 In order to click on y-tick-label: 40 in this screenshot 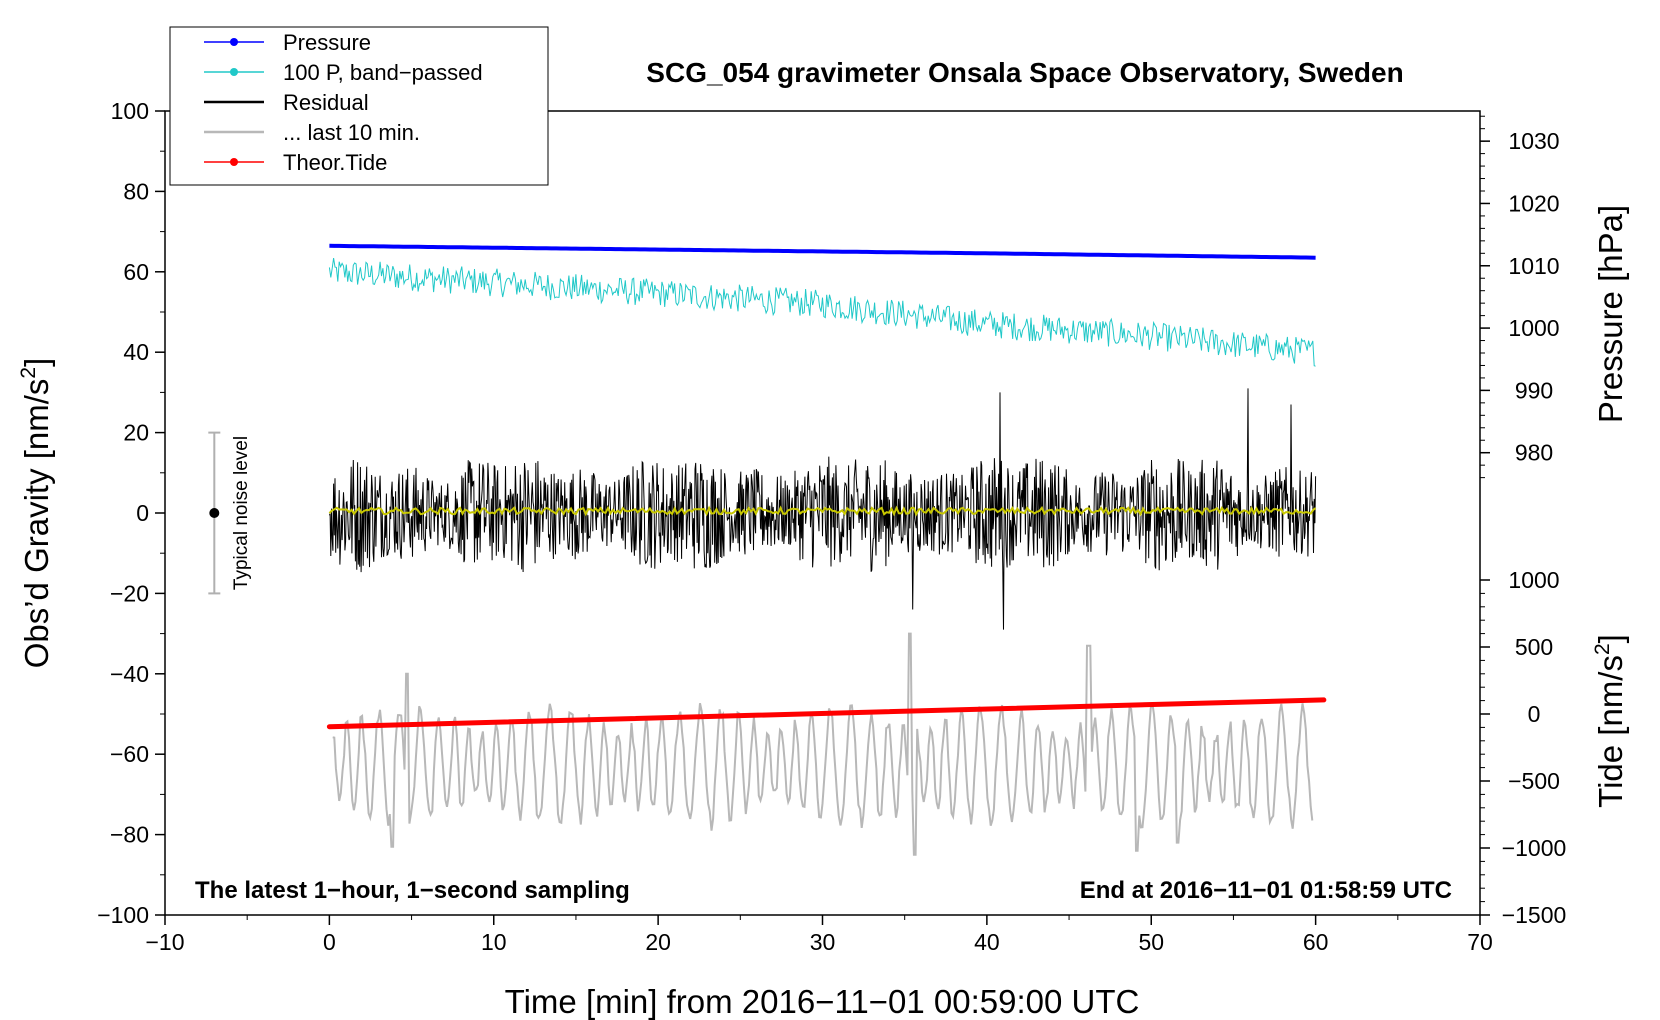, I will do `click(136, 352)`.